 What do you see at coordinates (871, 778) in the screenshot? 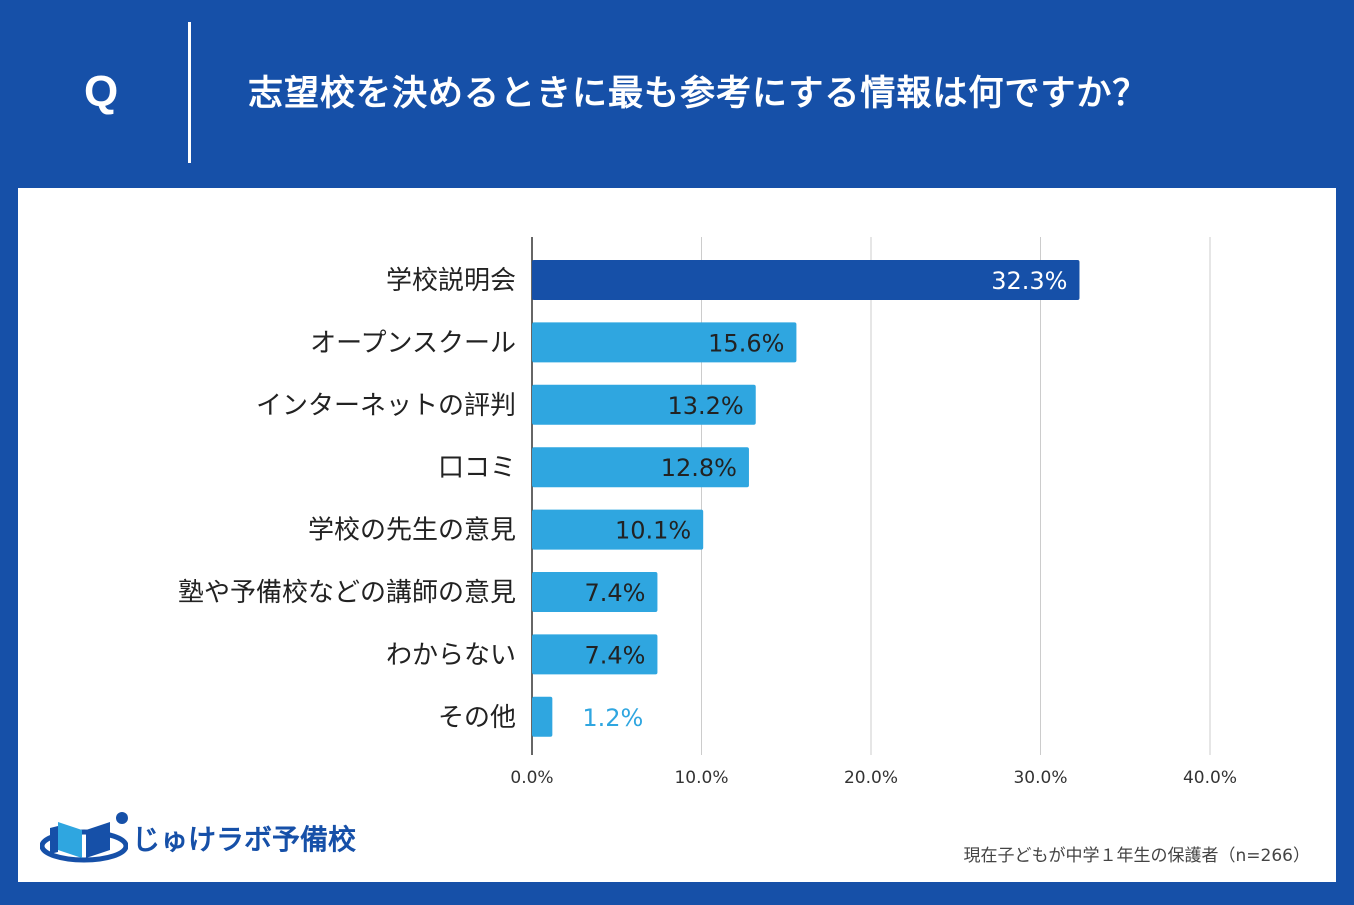
I see `x-tick-label: 20.0%` at bounding box center [871, 778].